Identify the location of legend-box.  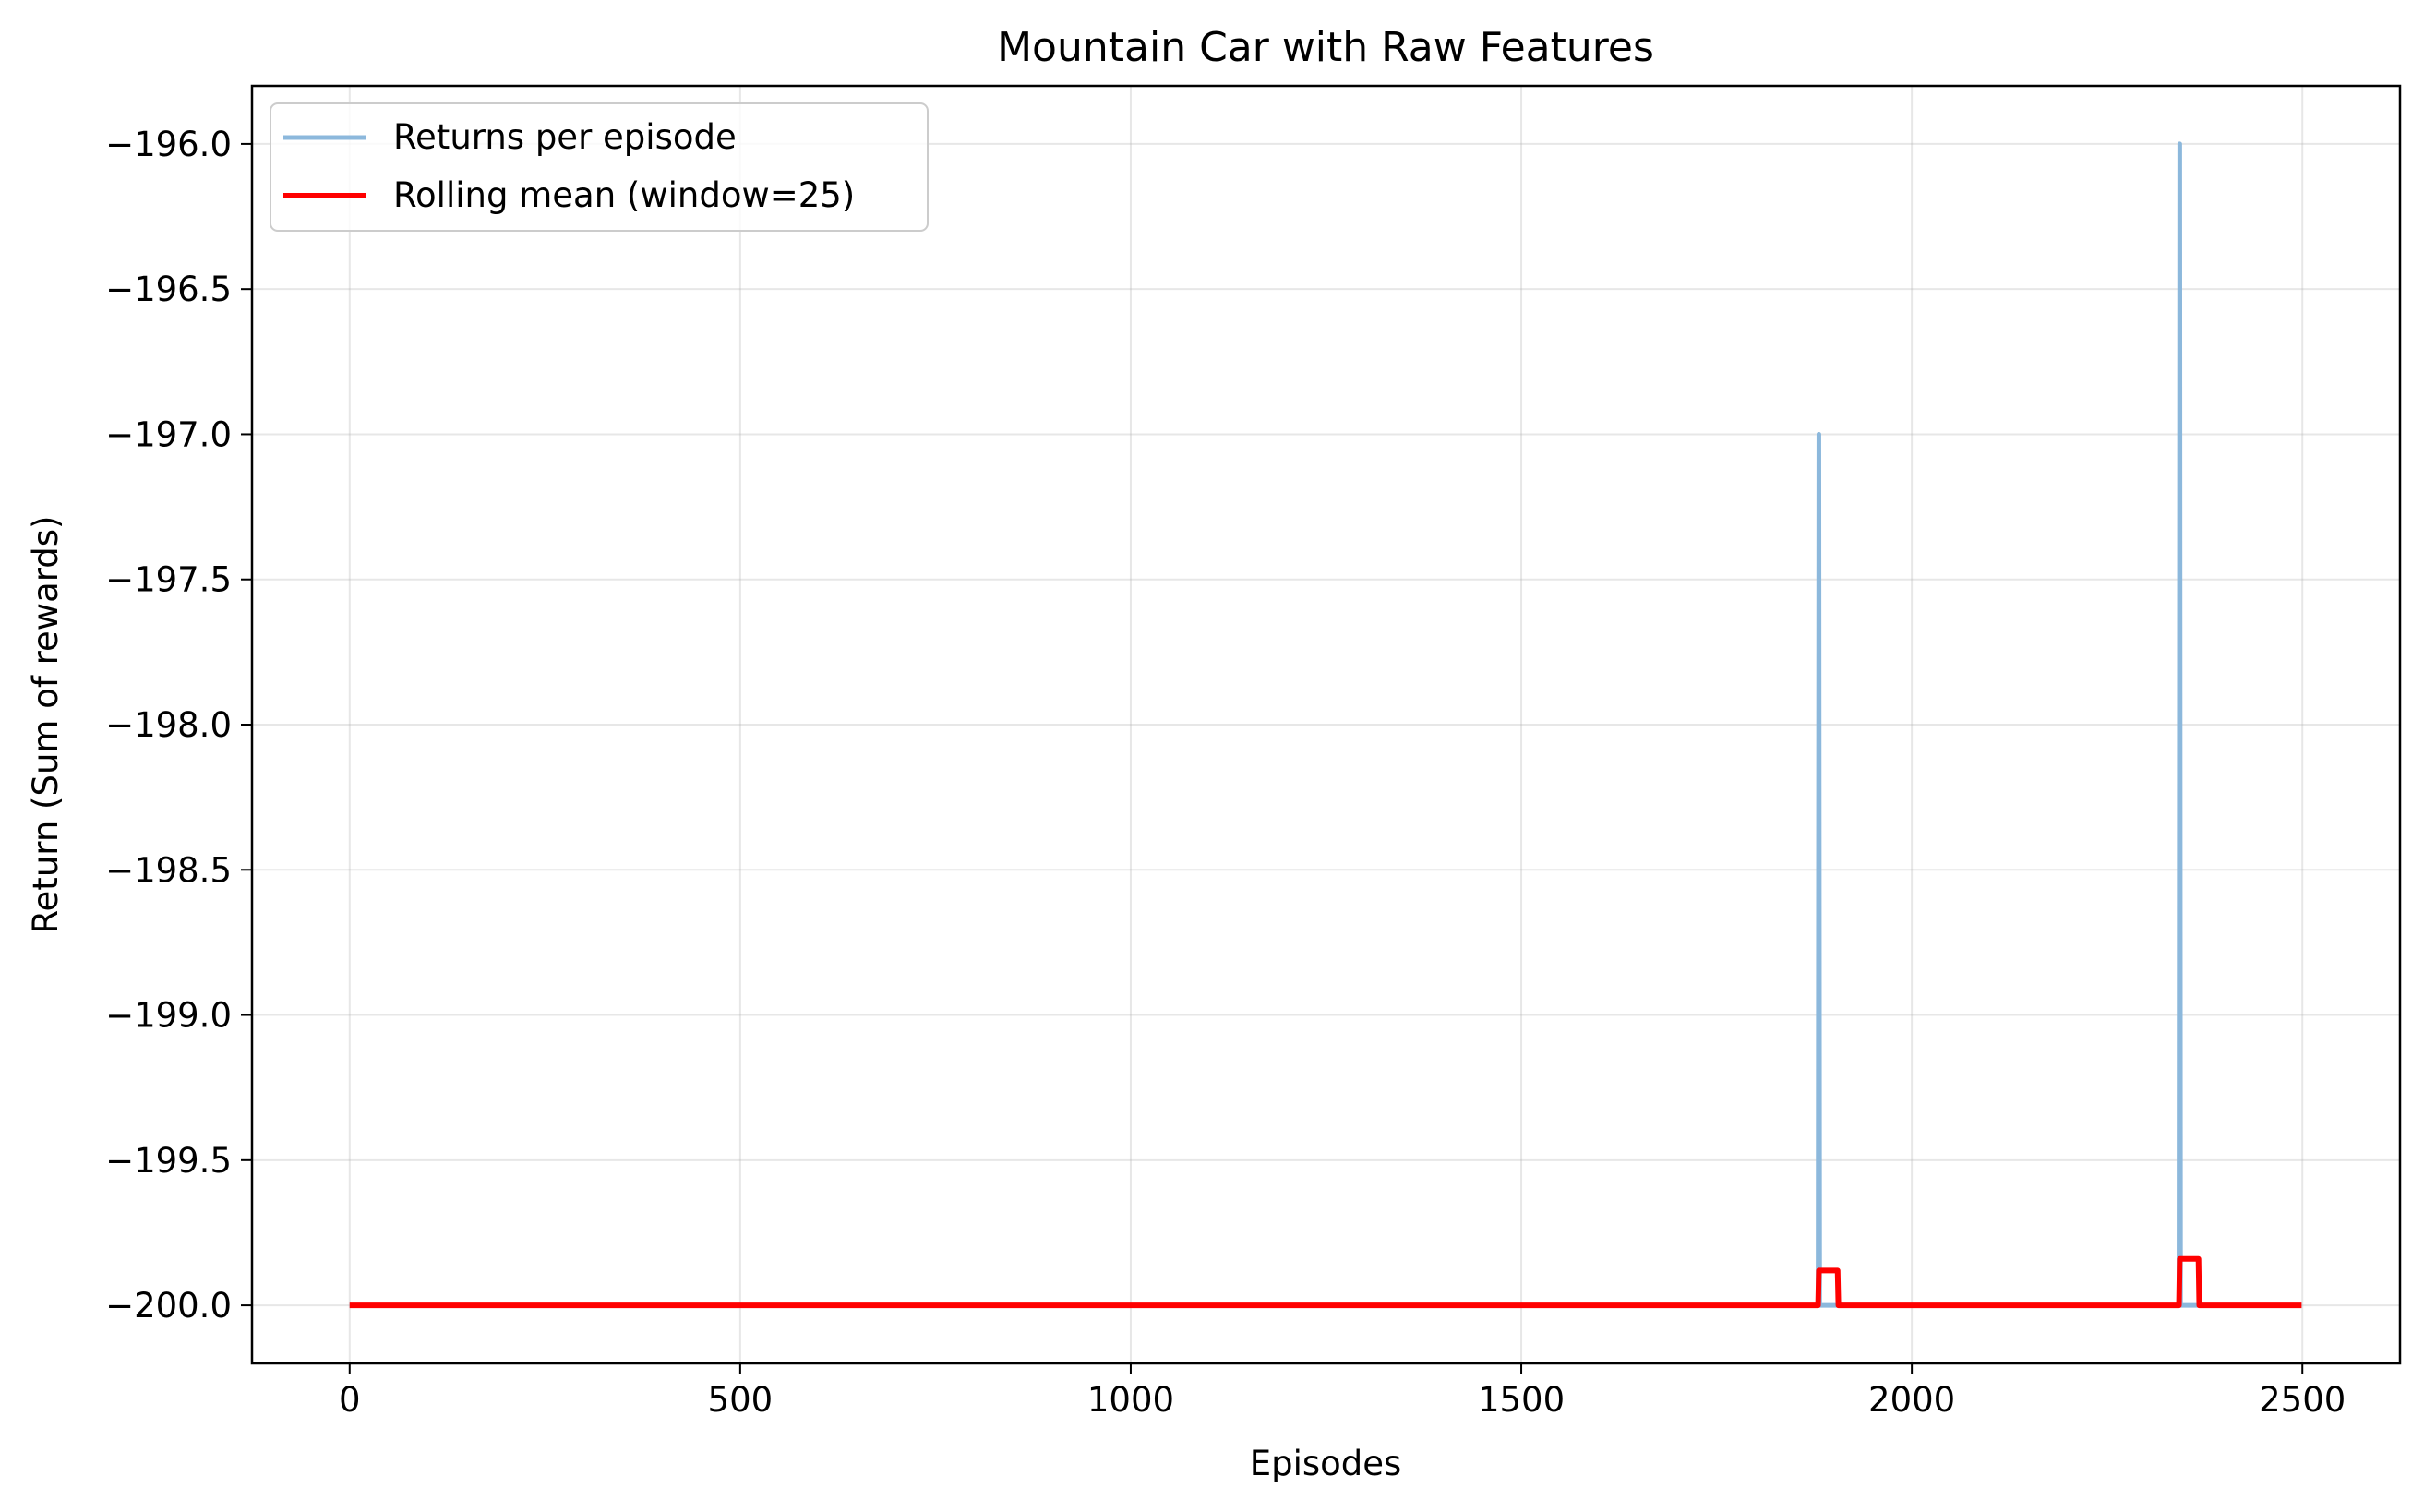
(599, 167).